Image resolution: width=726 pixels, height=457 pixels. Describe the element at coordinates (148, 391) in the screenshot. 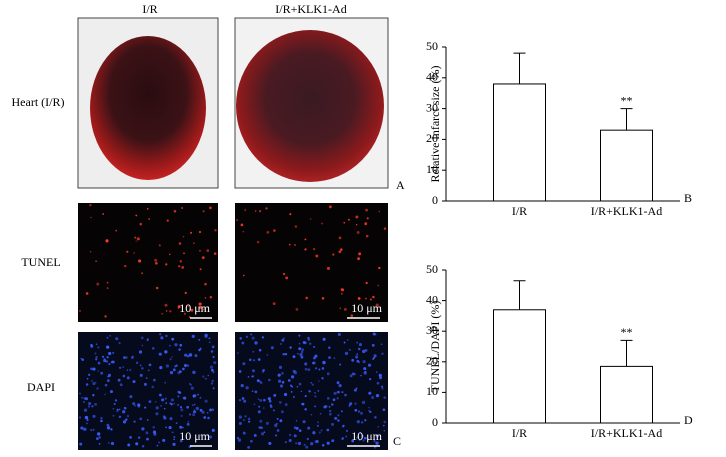

I see `dapi-photo` at that location.